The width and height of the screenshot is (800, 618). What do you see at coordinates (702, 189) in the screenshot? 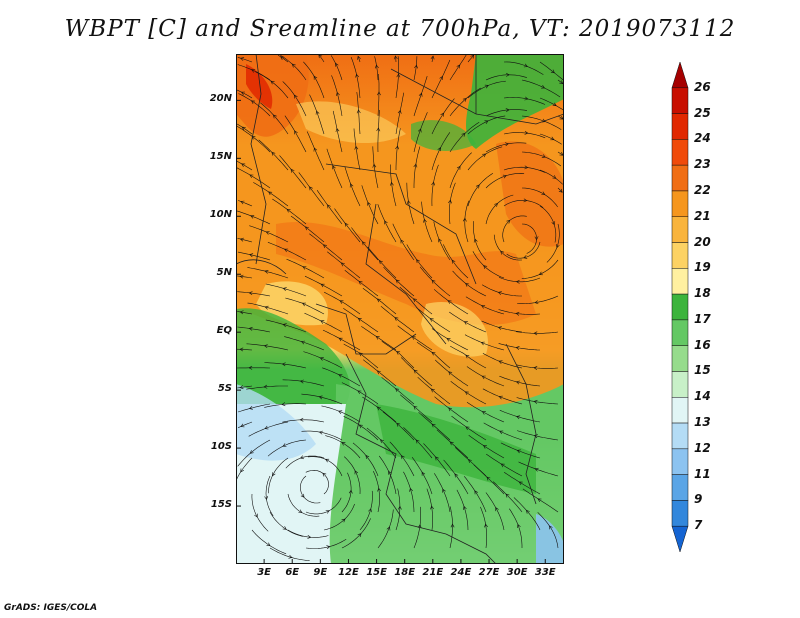
I see `colorbar-label: 22` at bounding box center [702, 189].